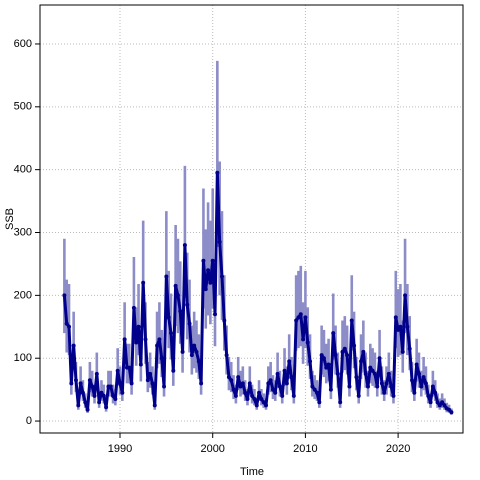 The width and height of the screenshot is (480, 480). What do you see at coordinates (23, 107) in the screenshot?
I see `y-tick-label: 500` at bounding box center [23, 107].